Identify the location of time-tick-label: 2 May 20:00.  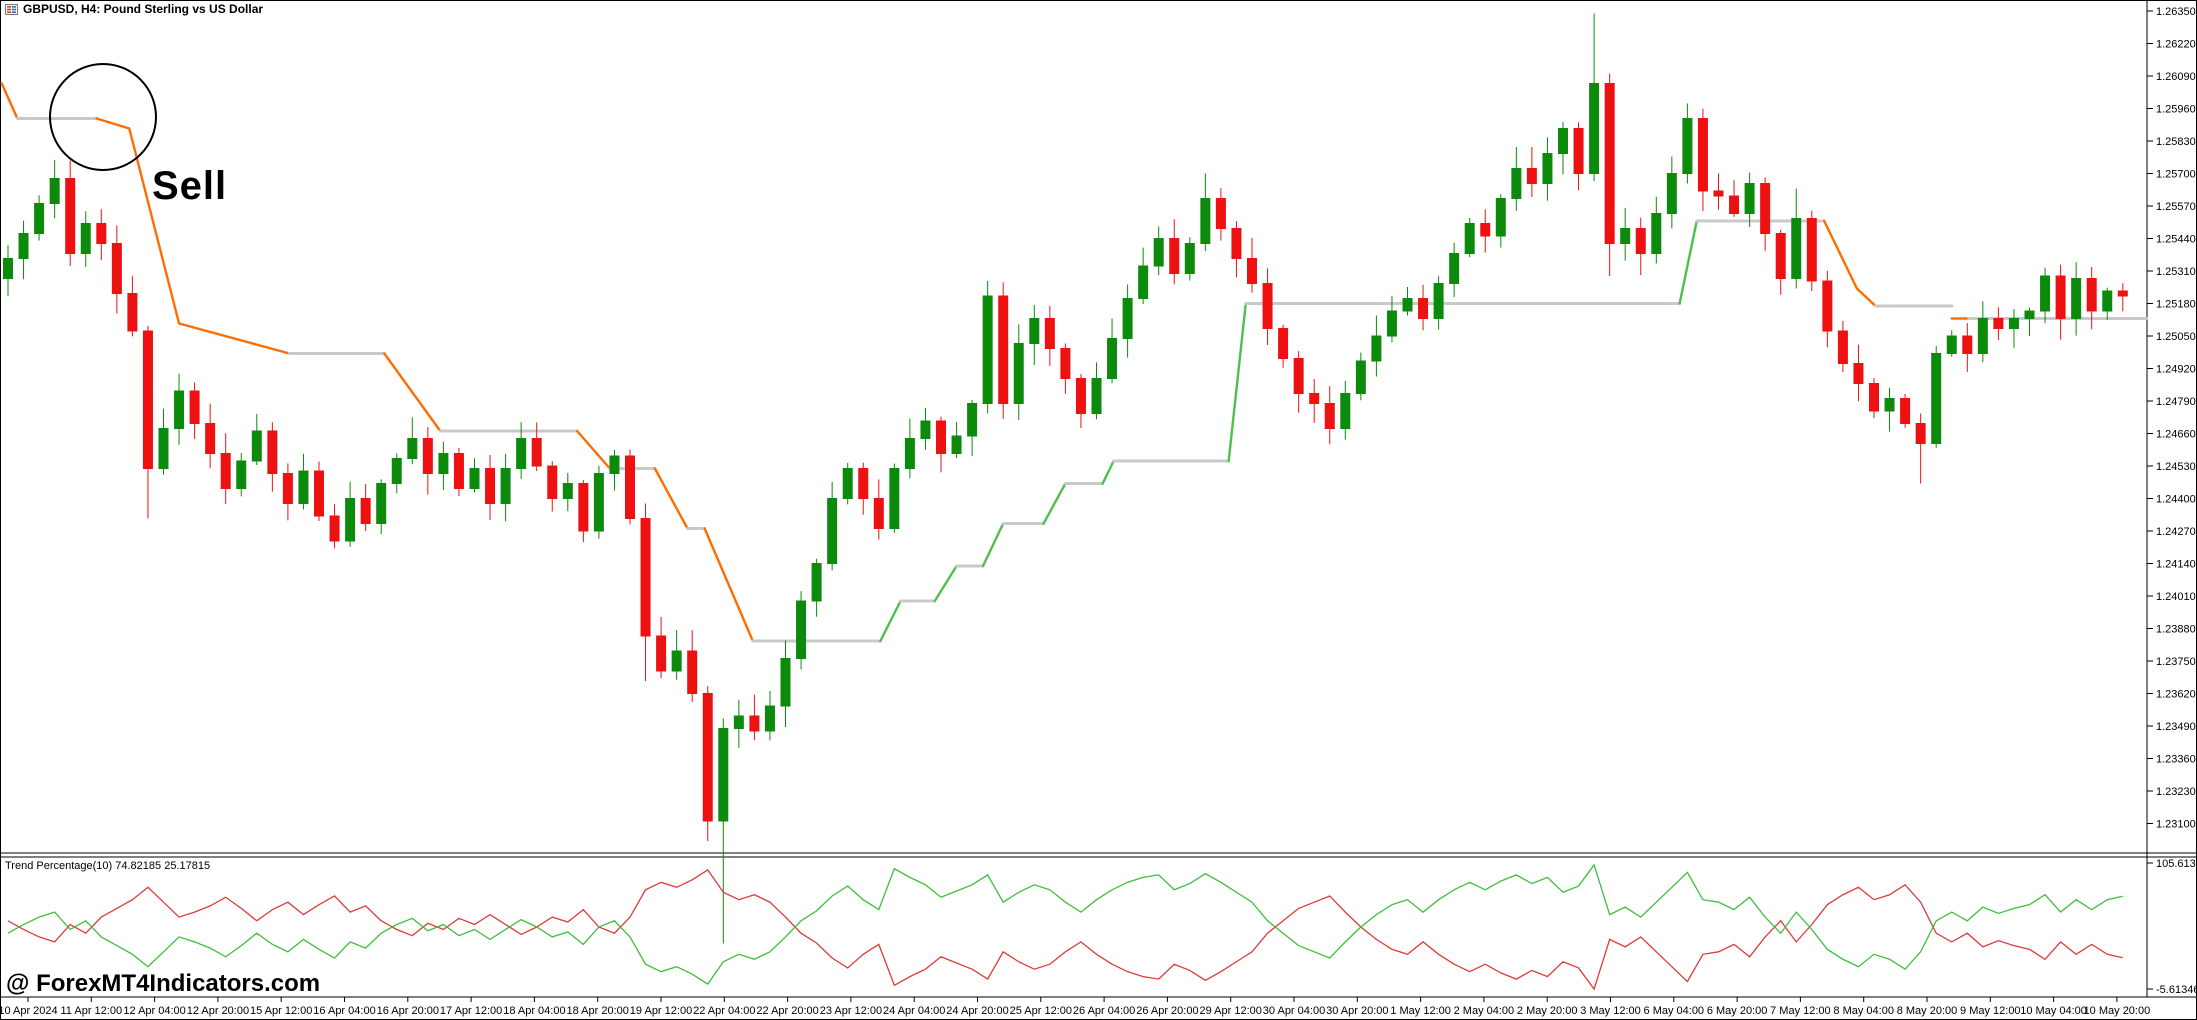
(1547, 1011).